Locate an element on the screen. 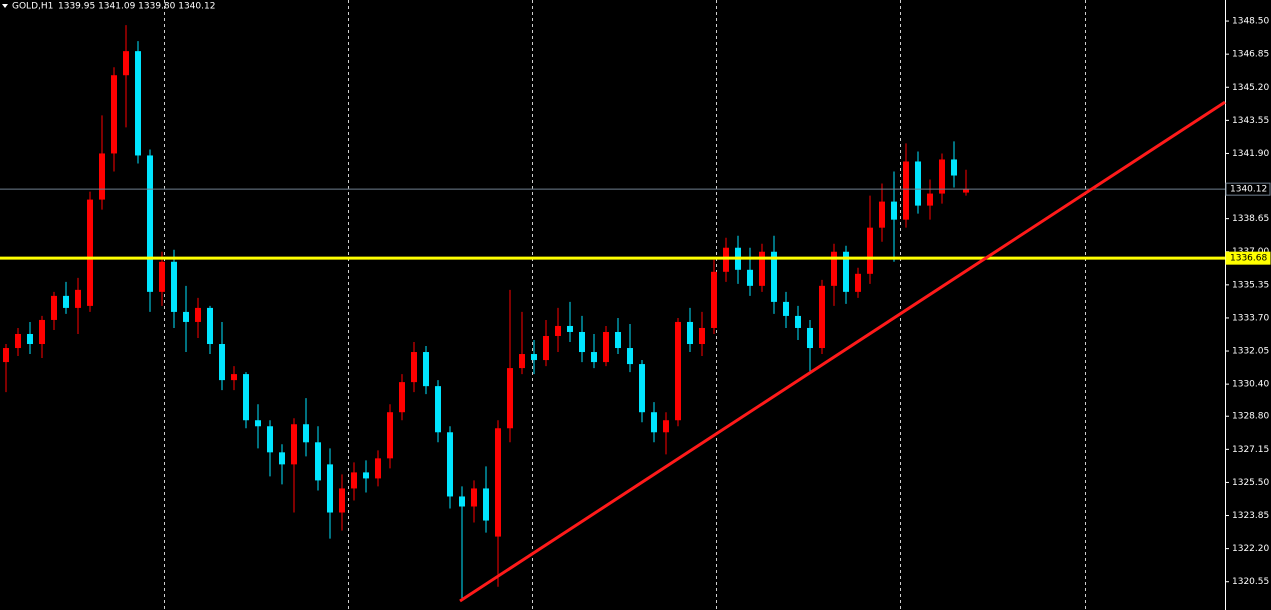 The image size is (1271, 610). y-tick-label: 1325.50 is located at coordinates (1250, 483).